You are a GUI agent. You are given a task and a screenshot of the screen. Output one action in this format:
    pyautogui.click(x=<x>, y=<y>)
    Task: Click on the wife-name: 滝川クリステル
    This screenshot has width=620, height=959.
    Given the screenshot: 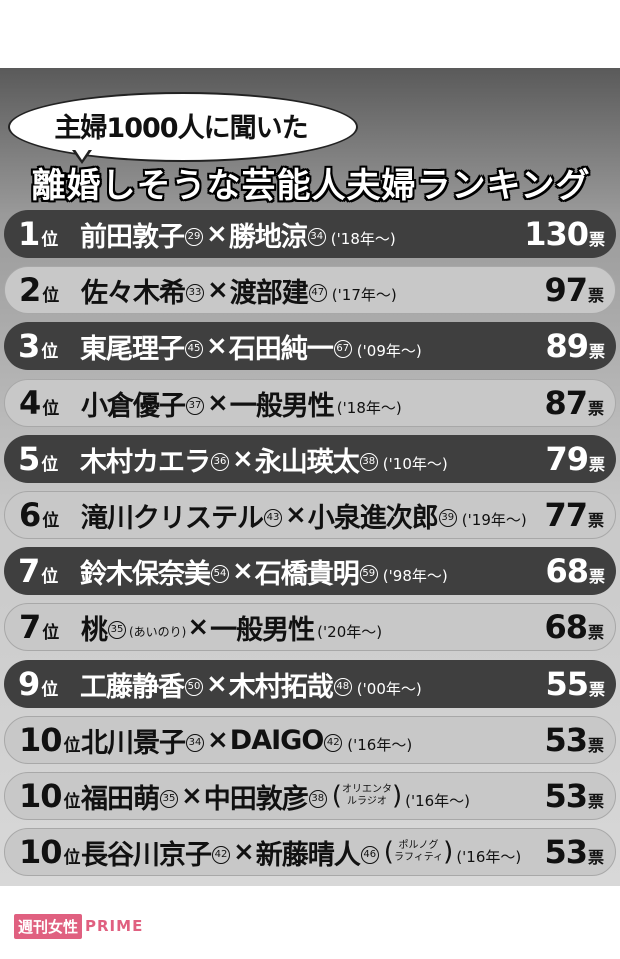 What is the action you would take?
    pyautogui.click(x=172, y=518)
    